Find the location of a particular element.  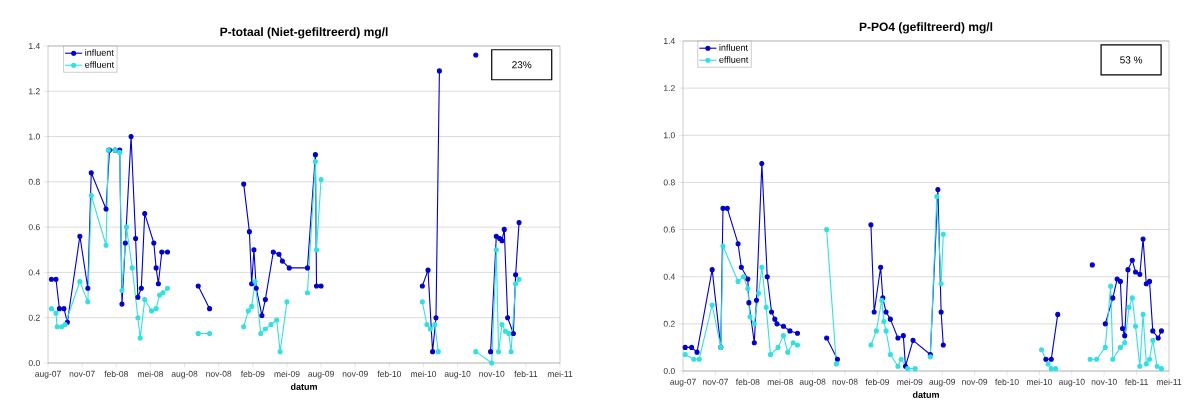

annotation: 23% is located at coordinates (522, 65).